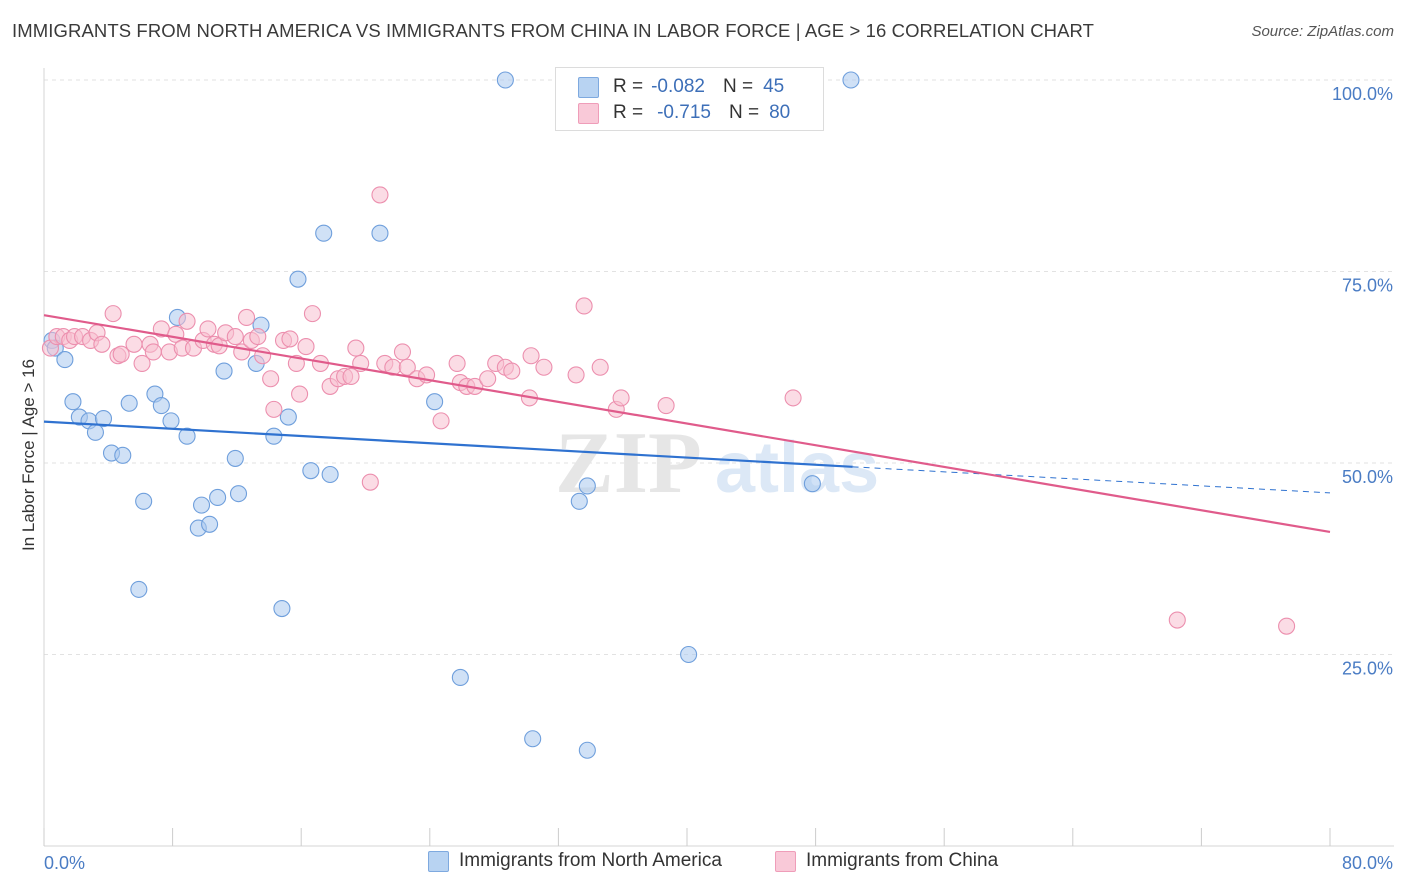 The image size is (1406, 892). What do you see at coordinates (1367, 477) in the screenshot?
I see `y-tick-label: 50.0%` at bounding box center [1367, 477].